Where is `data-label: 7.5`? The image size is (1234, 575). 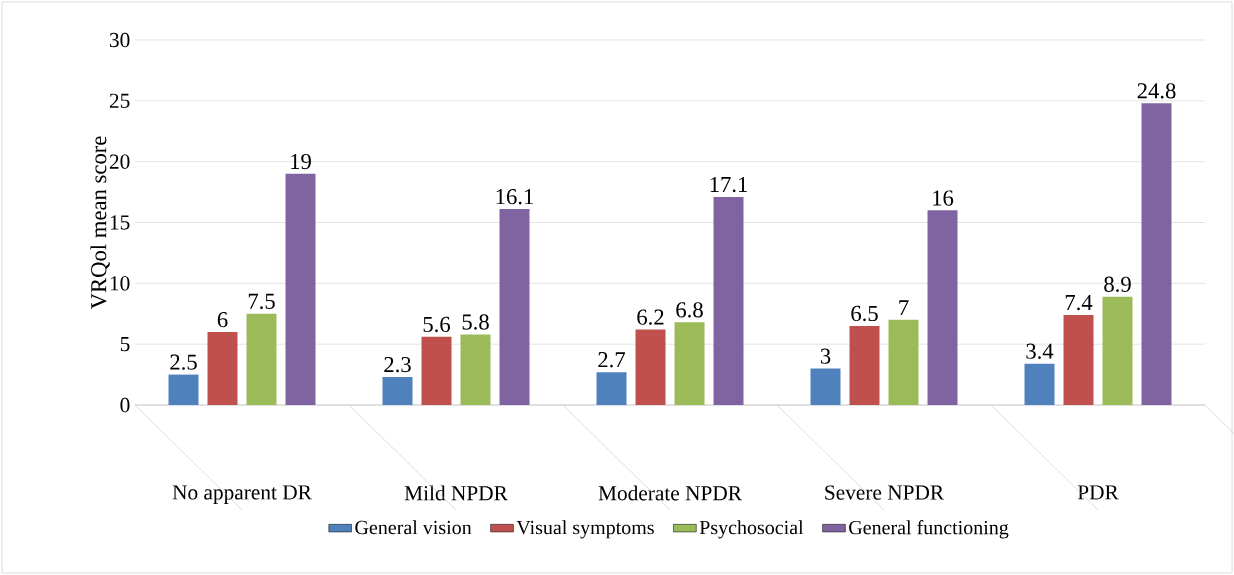
data-label: 7.5 is located at coordinates (261, 301).